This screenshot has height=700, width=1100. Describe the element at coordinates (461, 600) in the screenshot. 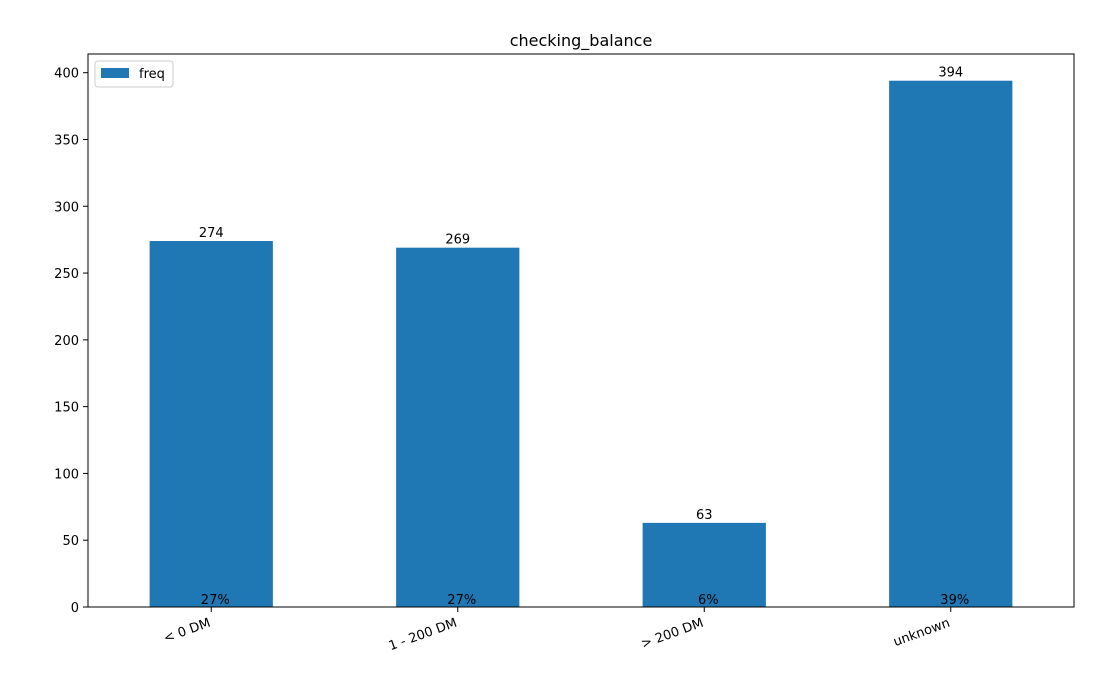

I see `percent-label-1: 27%` at that location.